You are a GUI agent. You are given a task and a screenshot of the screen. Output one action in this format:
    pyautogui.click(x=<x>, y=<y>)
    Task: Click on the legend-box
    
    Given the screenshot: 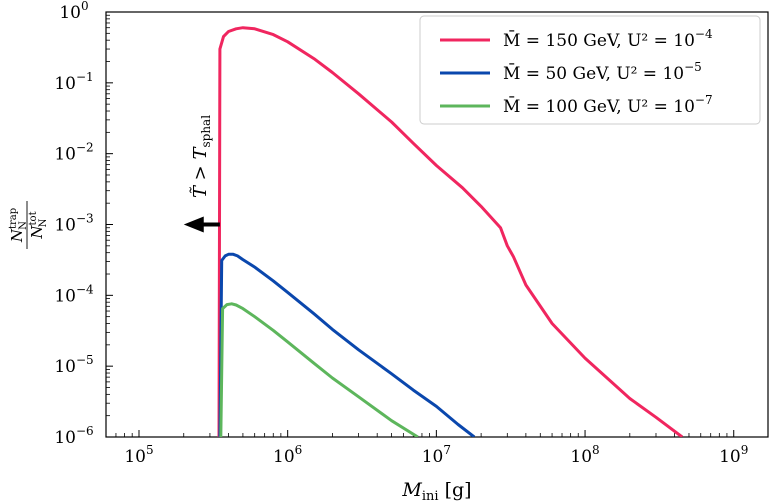 What is the action you would take?
    pyautogui.click(x=590, y=70)
    